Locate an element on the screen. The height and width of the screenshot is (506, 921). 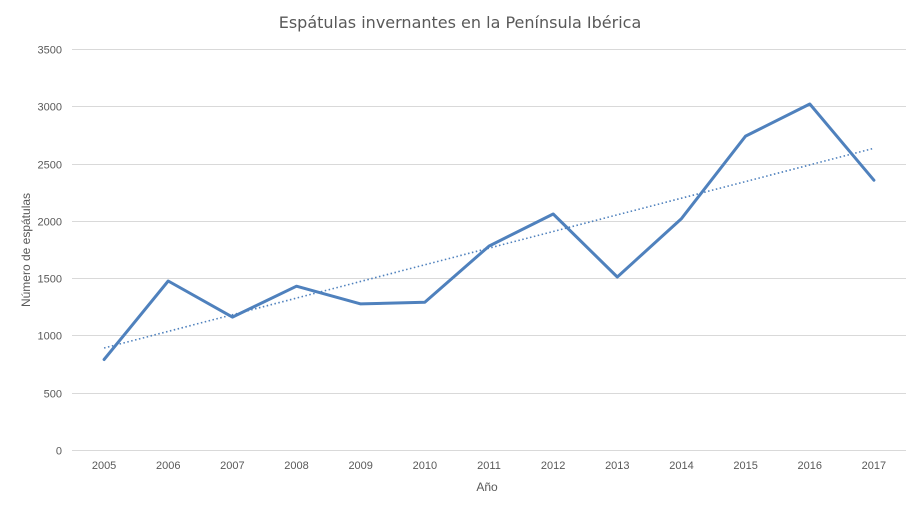
data-point-2011 is located at coordinates (489, 246).